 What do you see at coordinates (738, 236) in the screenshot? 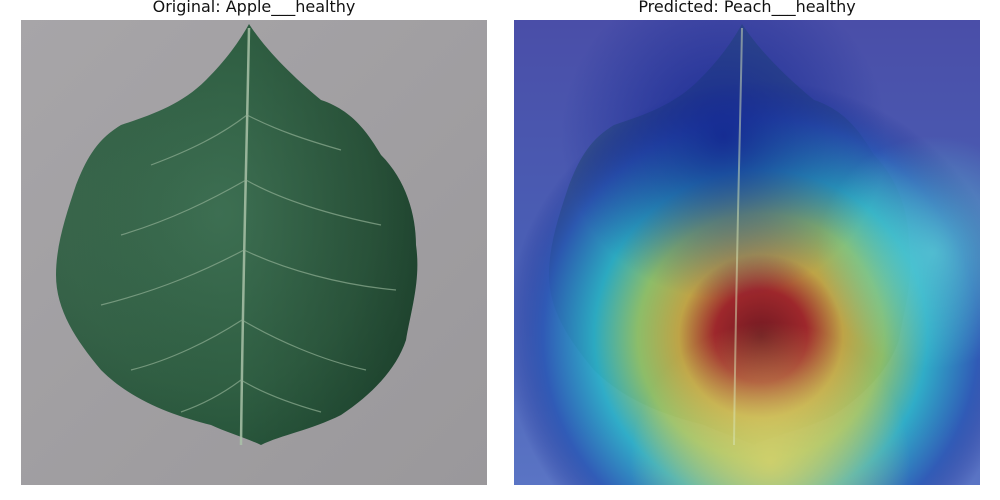
I see `heatmap-midrib` at bounding box center [738, 236].